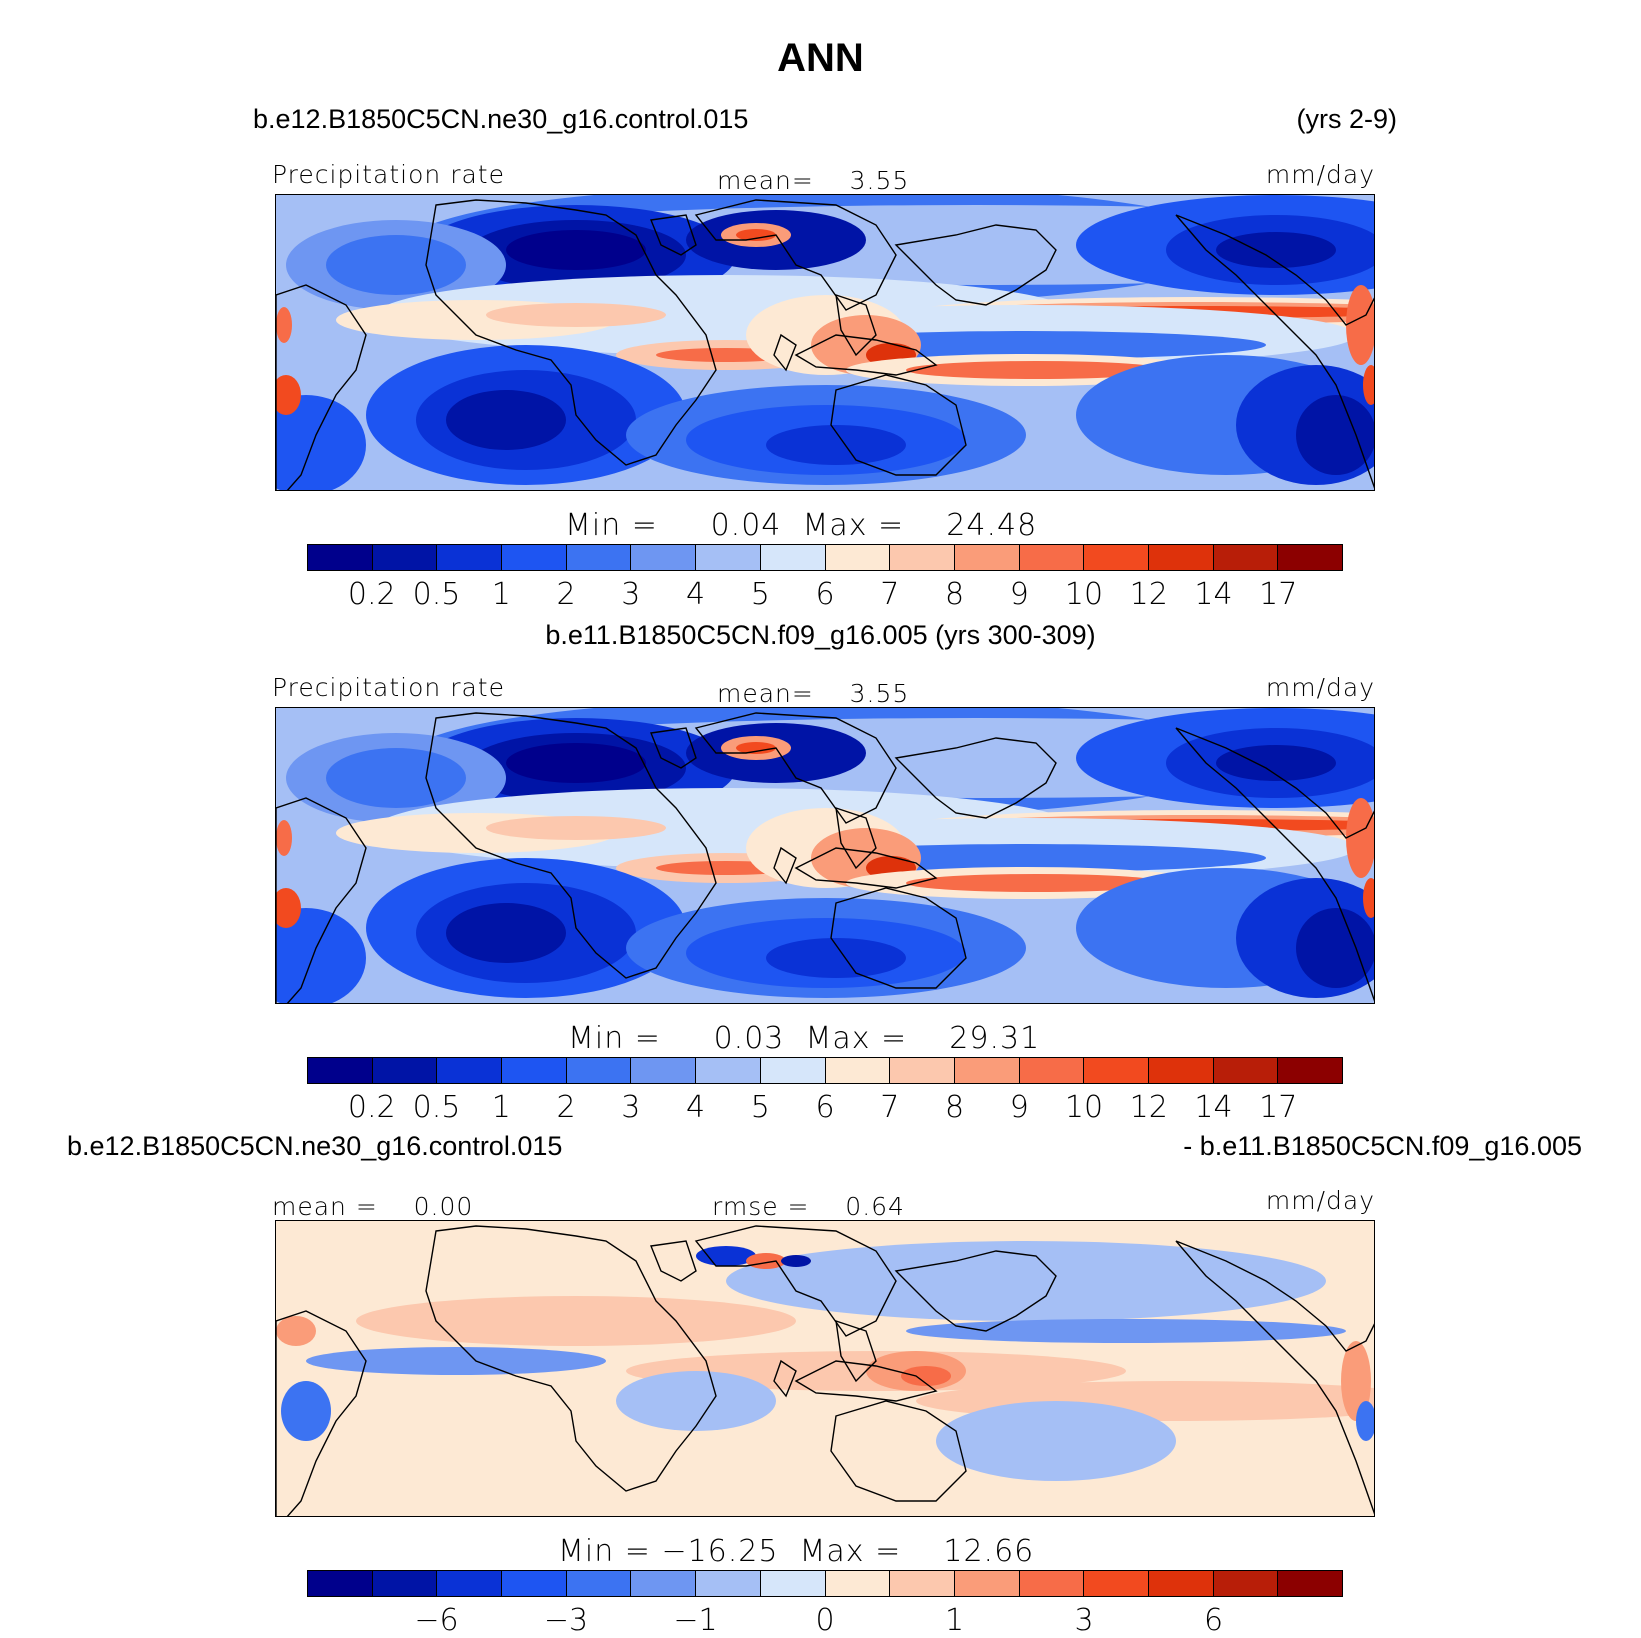 The width and height of the screenshot is (1641, 1638). I want to click on panel3-colorbar, so click(825, 1583).